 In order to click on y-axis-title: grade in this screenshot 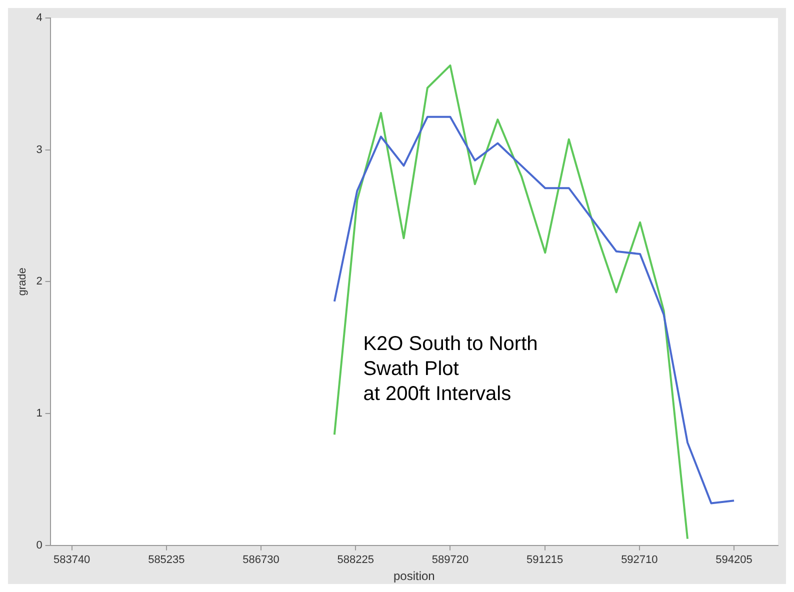, I will do `click(22, 282)`.